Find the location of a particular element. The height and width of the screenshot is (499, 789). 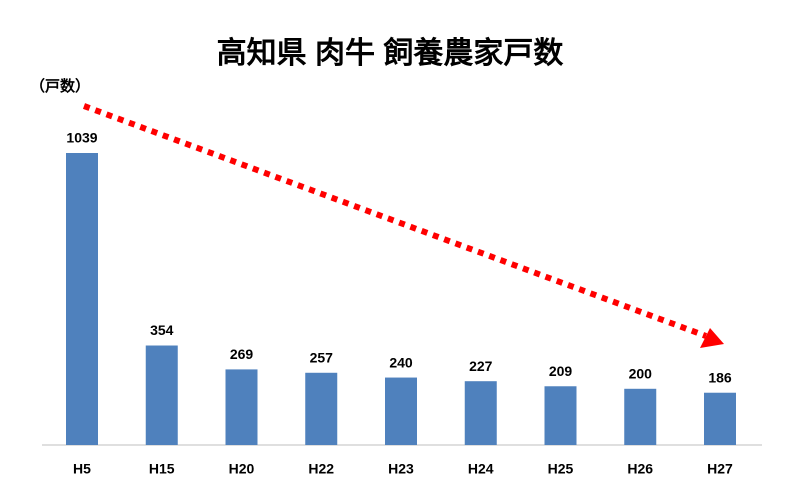

x-tick-label: H25 is located at coordinates (561, 469).